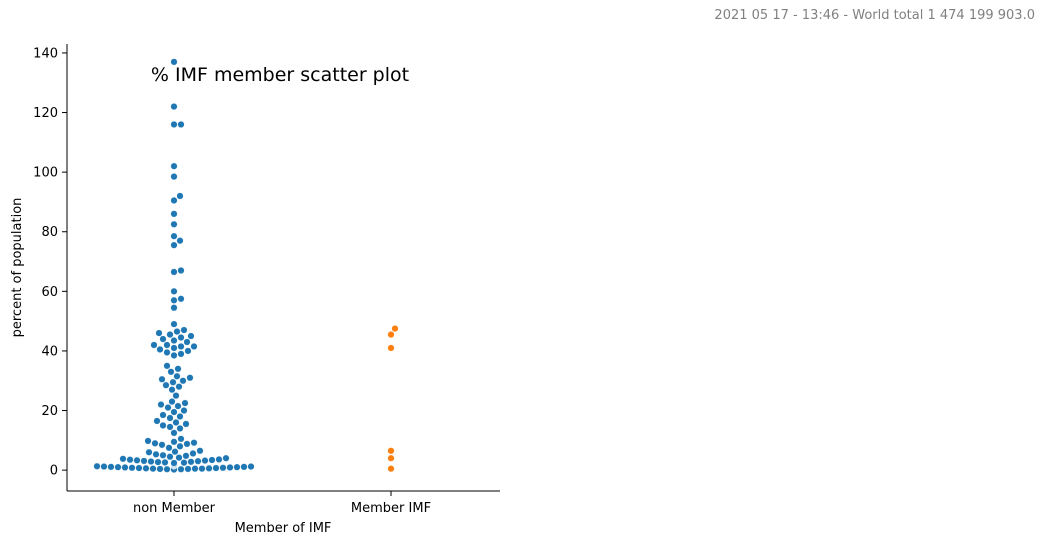  Describe the element at coordinates (17, 268) in the screenshot. I see `y-axis-label: percent of population` at that location.